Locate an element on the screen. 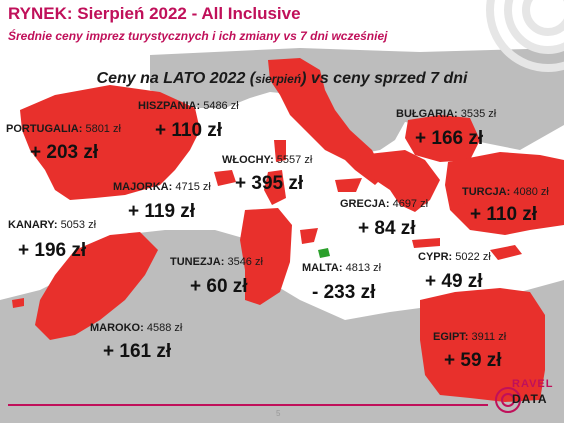 This screenshot has width=564, height=423. cypr-price: 5022 zł is located at coordinates (473, 257).